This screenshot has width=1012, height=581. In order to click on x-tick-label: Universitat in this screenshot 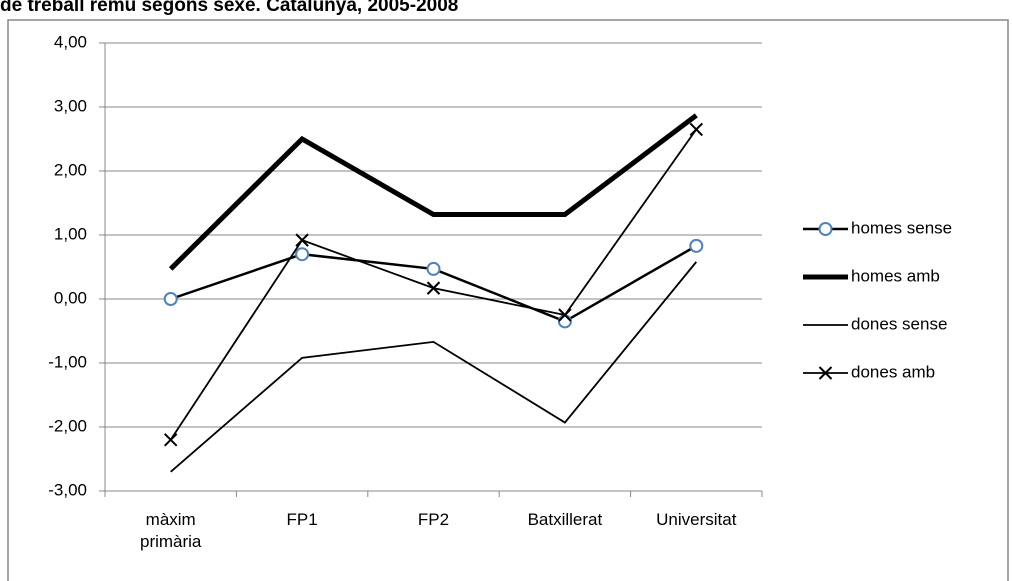, I will do `click(696, 519)`.